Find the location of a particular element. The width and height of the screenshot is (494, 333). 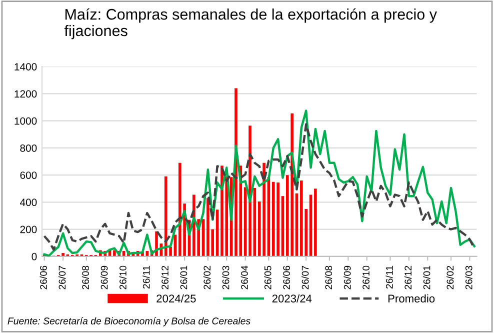

chart-title: Maíz: Compras semanales de la exportación a precio y fijaciones is located at coordinates (250, 24).